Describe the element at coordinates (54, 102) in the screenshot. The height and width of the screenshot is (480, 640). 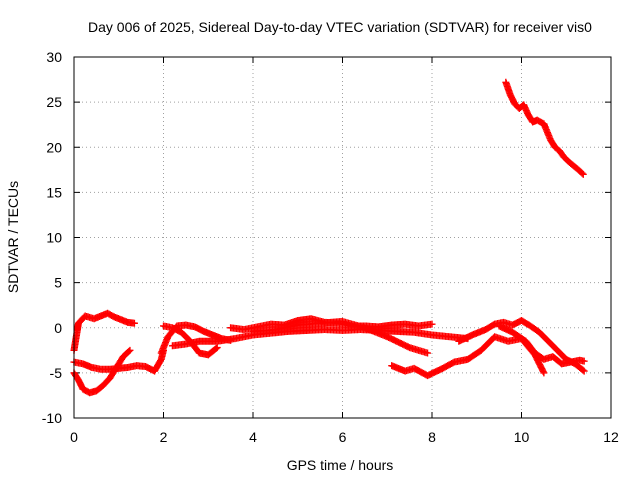
I see `y-tick-label: 25` at that location.